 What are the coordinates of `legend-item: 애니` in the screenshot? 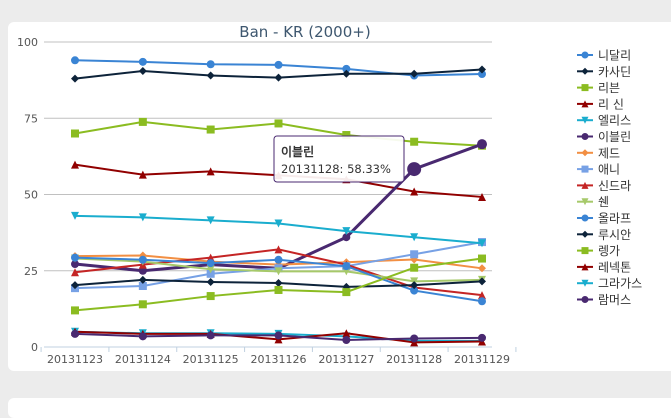 It's located at (598, 170).